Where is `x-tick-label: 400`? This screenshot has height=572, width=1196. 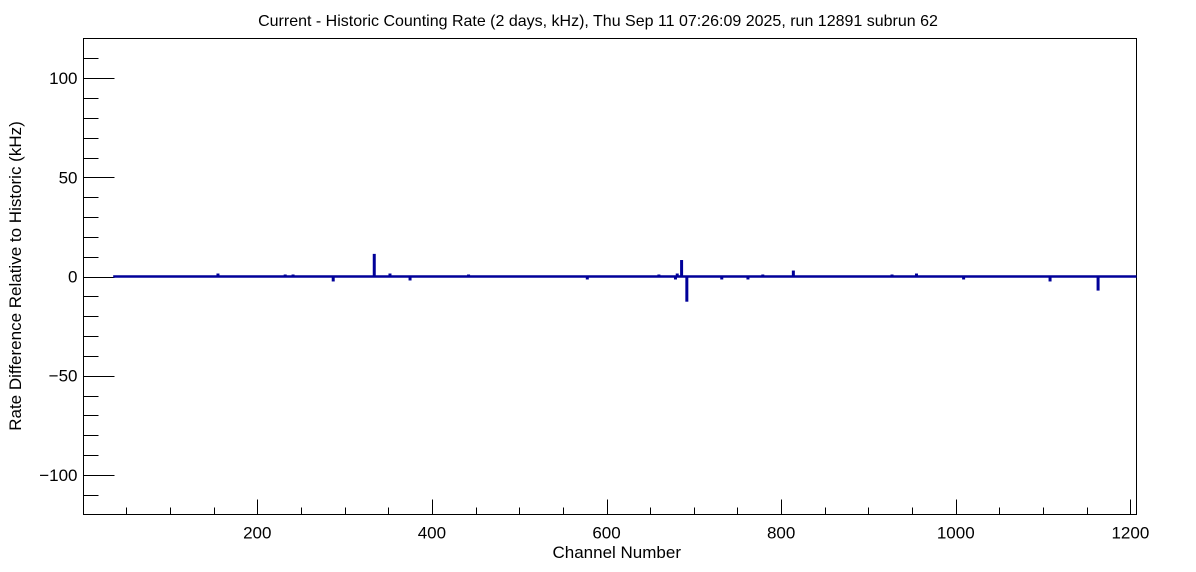 x-tick-label: 400 is located at coordinates (432, 533).